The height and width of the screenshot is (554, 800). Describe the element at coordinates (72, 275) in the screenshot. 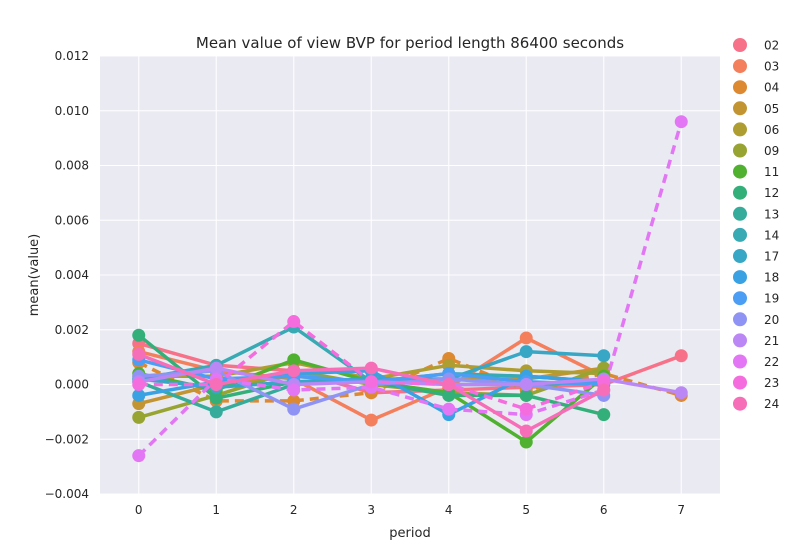

I see `y-tick-label: 0.004` at that location.